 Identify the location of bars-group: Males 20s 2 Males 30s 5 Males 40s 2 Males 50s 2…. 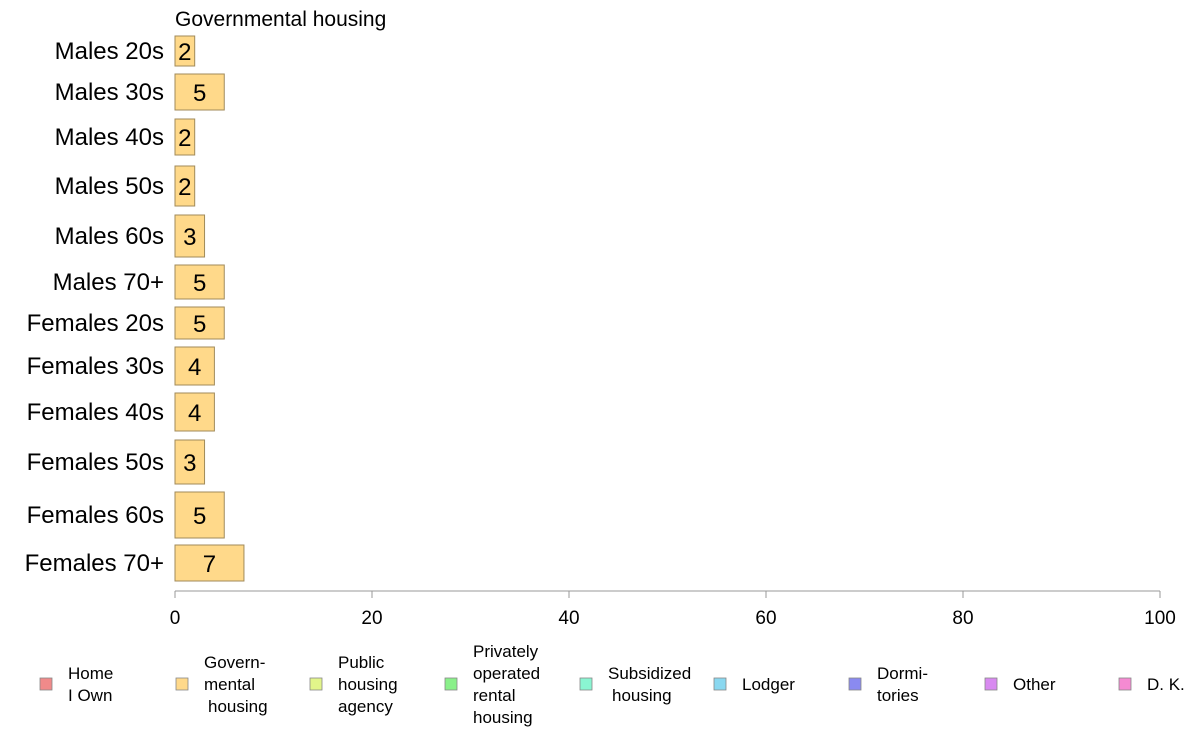
(135, 308).